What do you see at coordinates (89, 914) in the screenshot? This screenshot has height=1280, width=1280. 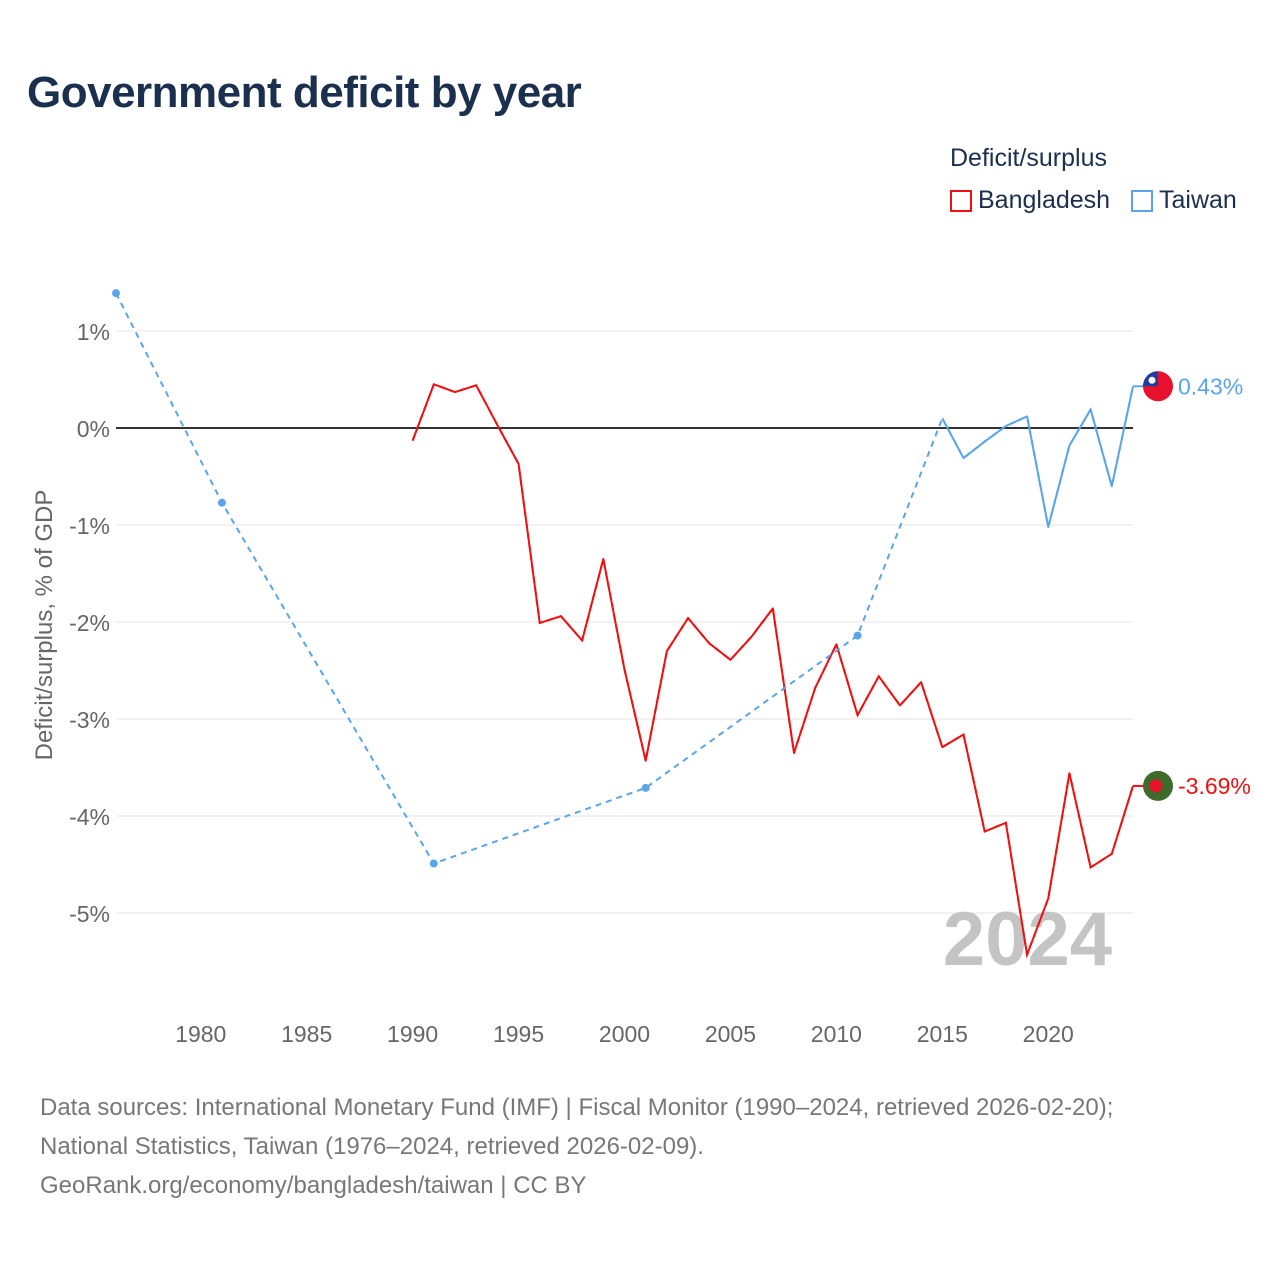 I see `y-tick-label: -5%` at bounding box center [89, 914].